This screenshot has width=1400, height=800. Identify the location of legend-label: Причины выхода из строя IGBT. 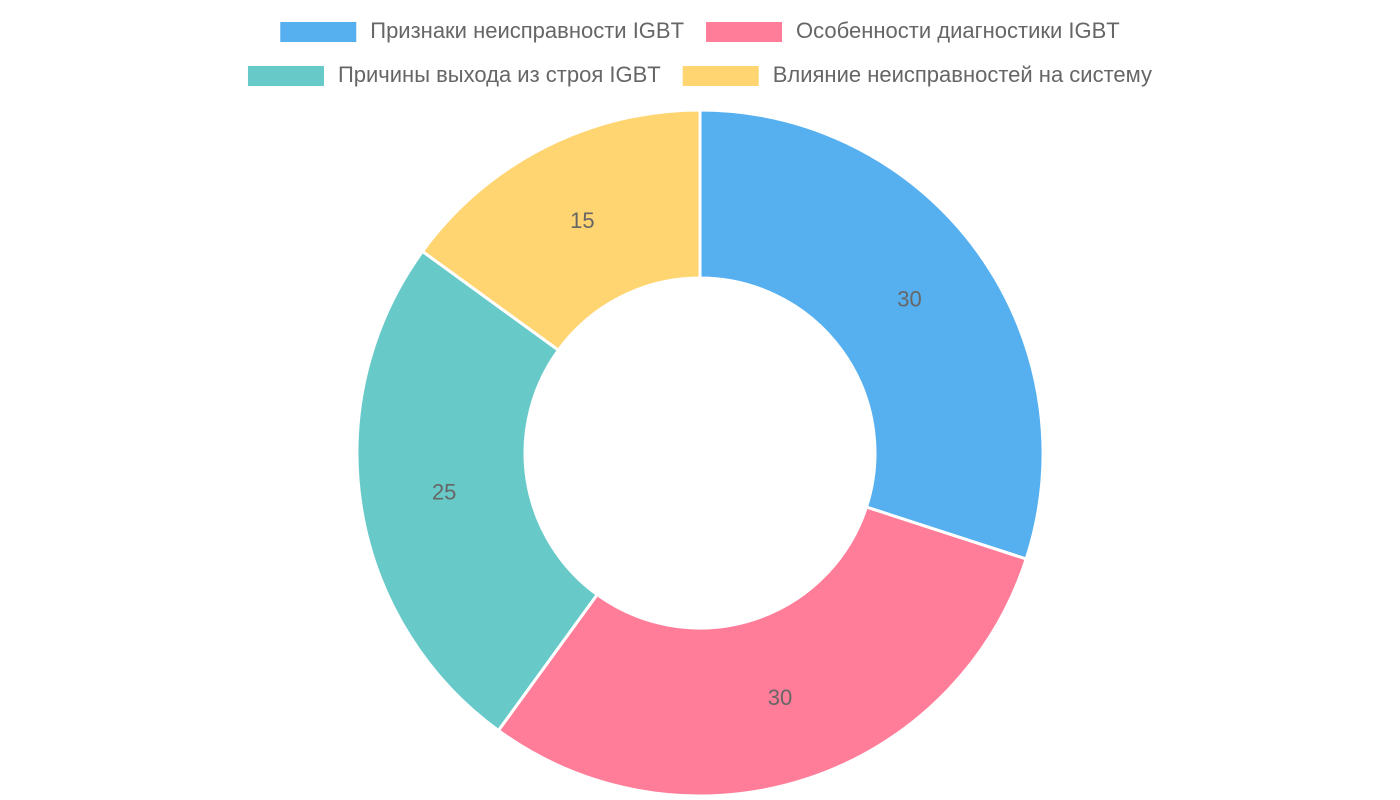
(499, 74).